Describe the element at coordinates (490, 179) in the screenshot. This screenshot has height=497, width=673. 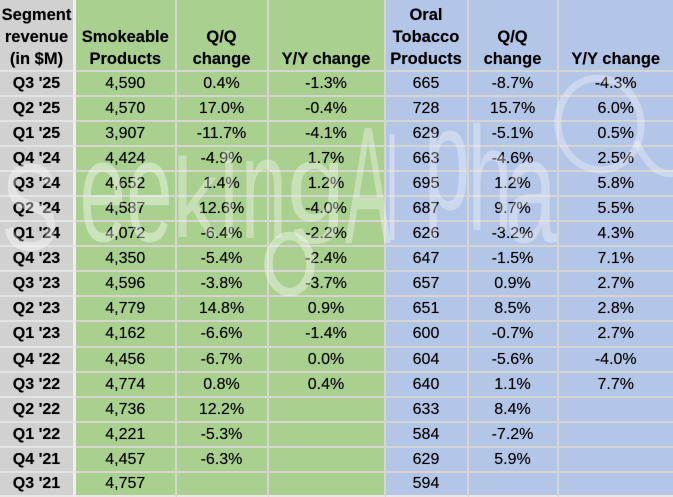
I see `svg-text: h` at that location.